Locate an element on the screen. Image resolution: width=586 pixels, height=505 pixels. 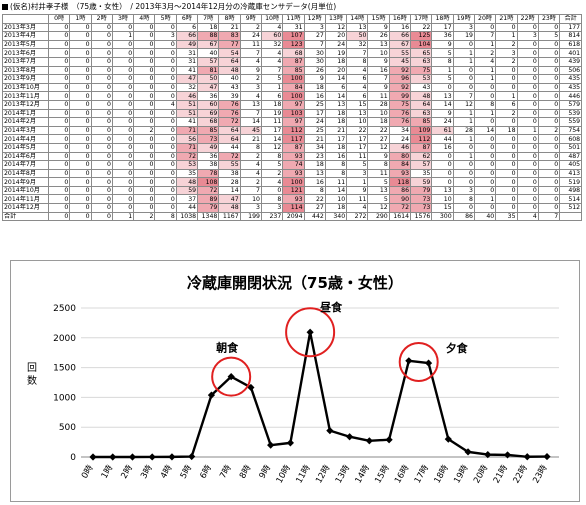
value-cell: 86 is located at coordinates (400, 190).